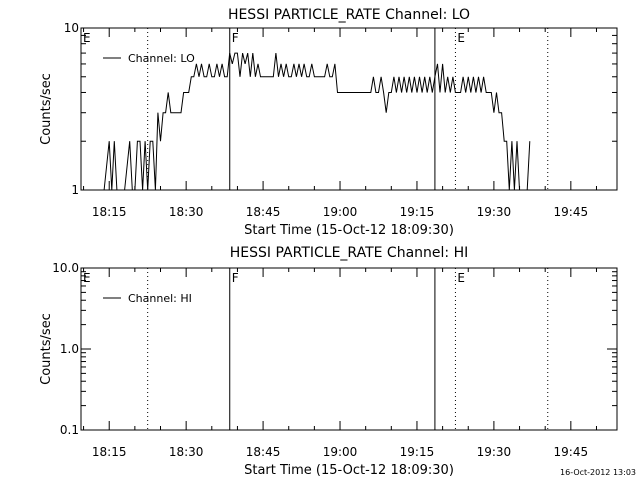 Image resolution: width=640 pixels, height=480 pixels. I want to click on legend-label: Channel: HI, so click(160, 298).